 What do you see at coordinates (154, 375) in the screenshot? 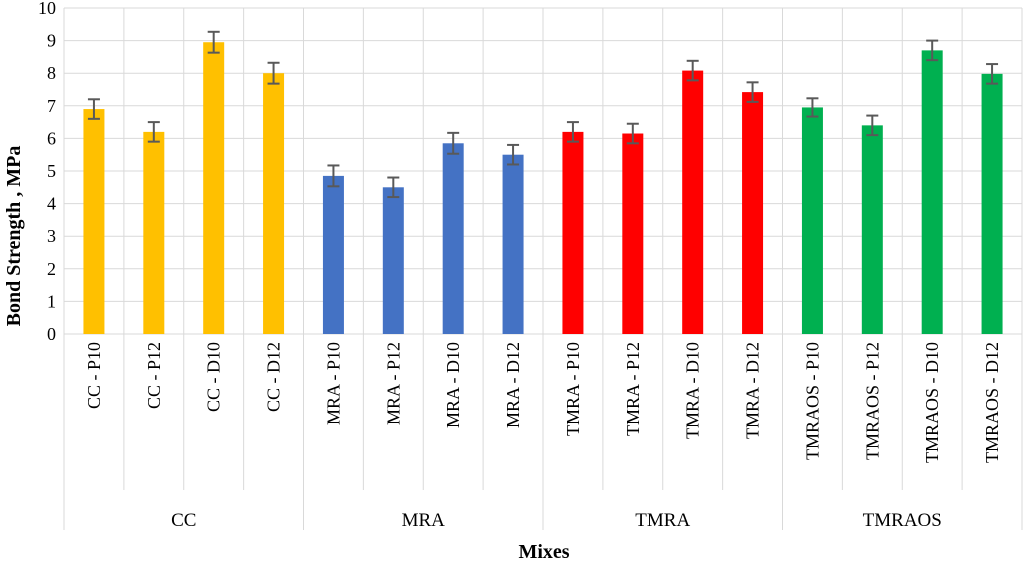
I see `category-label: CC - P12` at bounding box center [154, 375].